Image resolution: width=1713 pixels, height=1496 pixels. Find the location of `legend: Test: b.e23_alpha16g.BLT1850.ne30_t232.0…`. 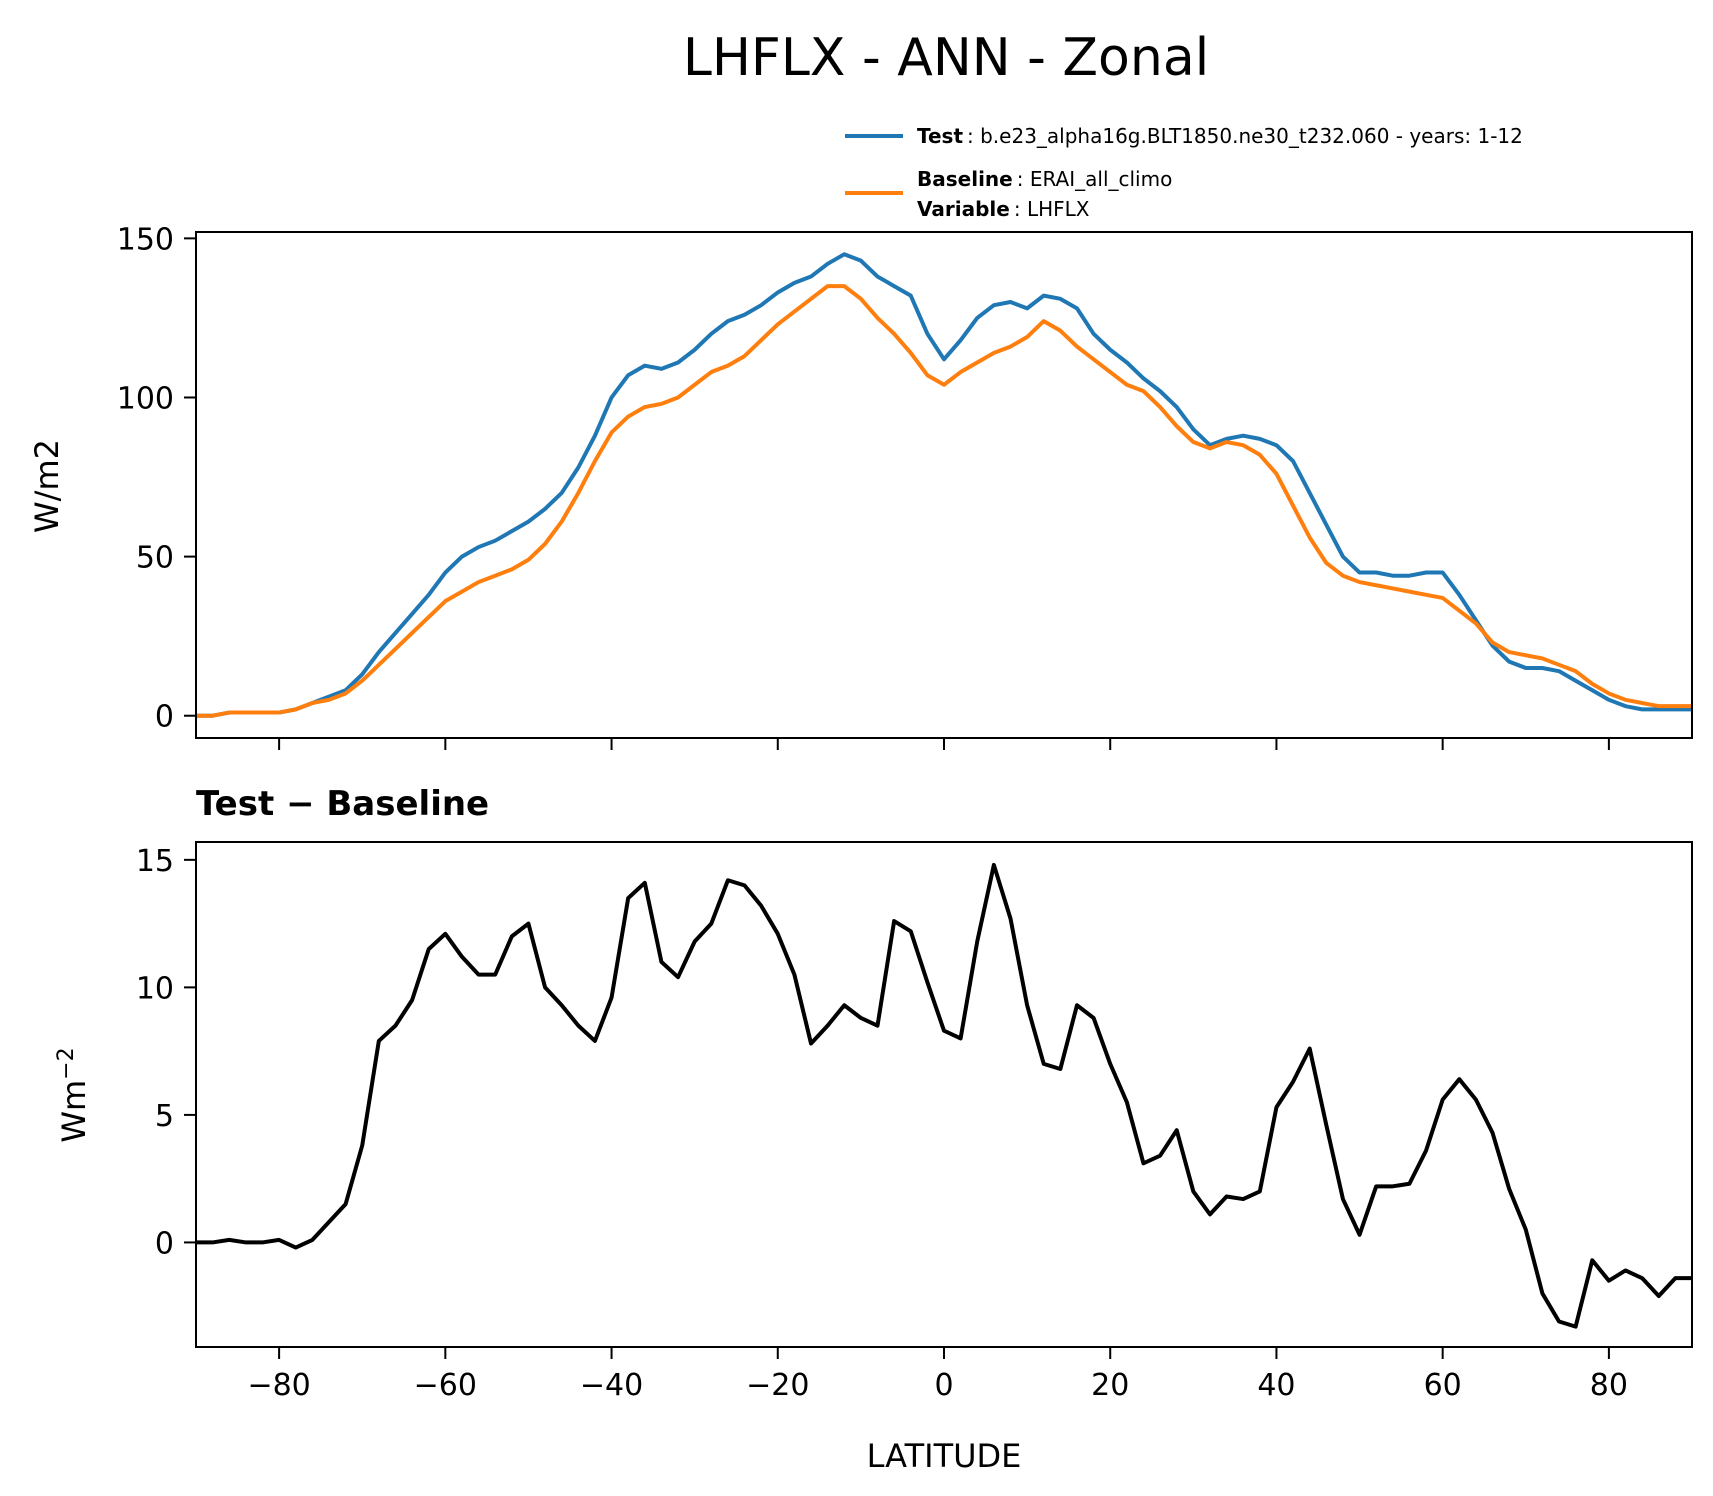

legend: Test: b.e23_alpha16g.BLT1850.ne30_t232.0… is located at coordinates (1184, 172).